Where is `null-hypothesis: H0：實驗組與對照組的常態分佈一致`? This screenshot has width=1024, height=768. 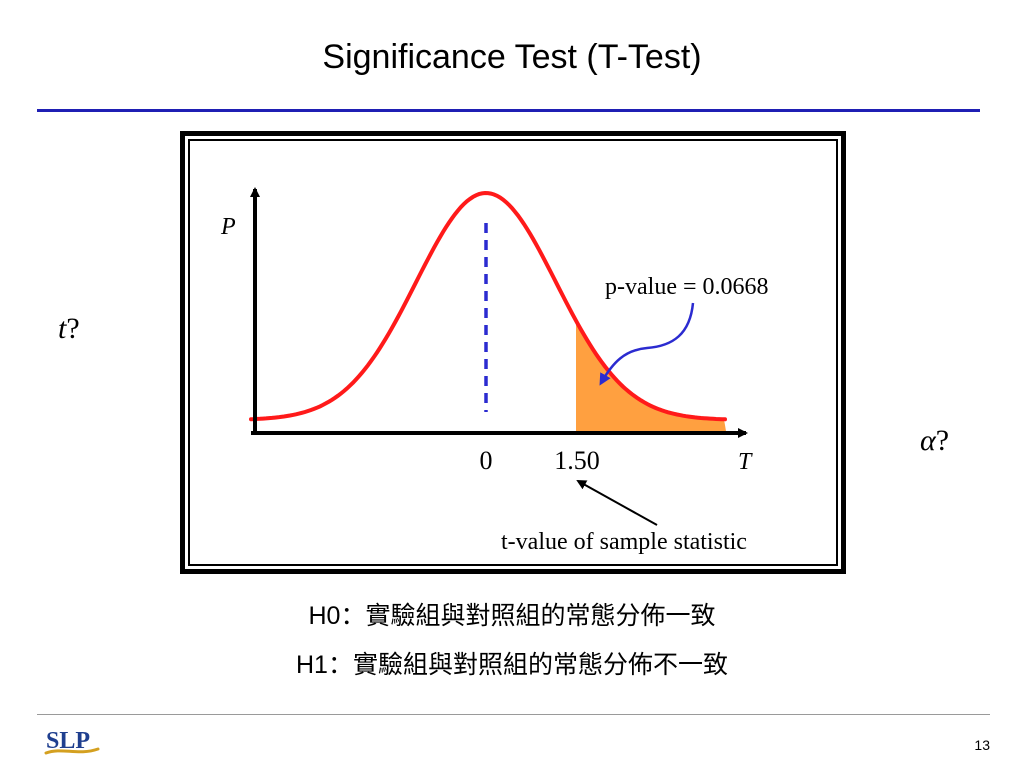 null-hypothesis: H0：實驗組與對照組的常態分佈一致 is located at coordinates (512, 614).